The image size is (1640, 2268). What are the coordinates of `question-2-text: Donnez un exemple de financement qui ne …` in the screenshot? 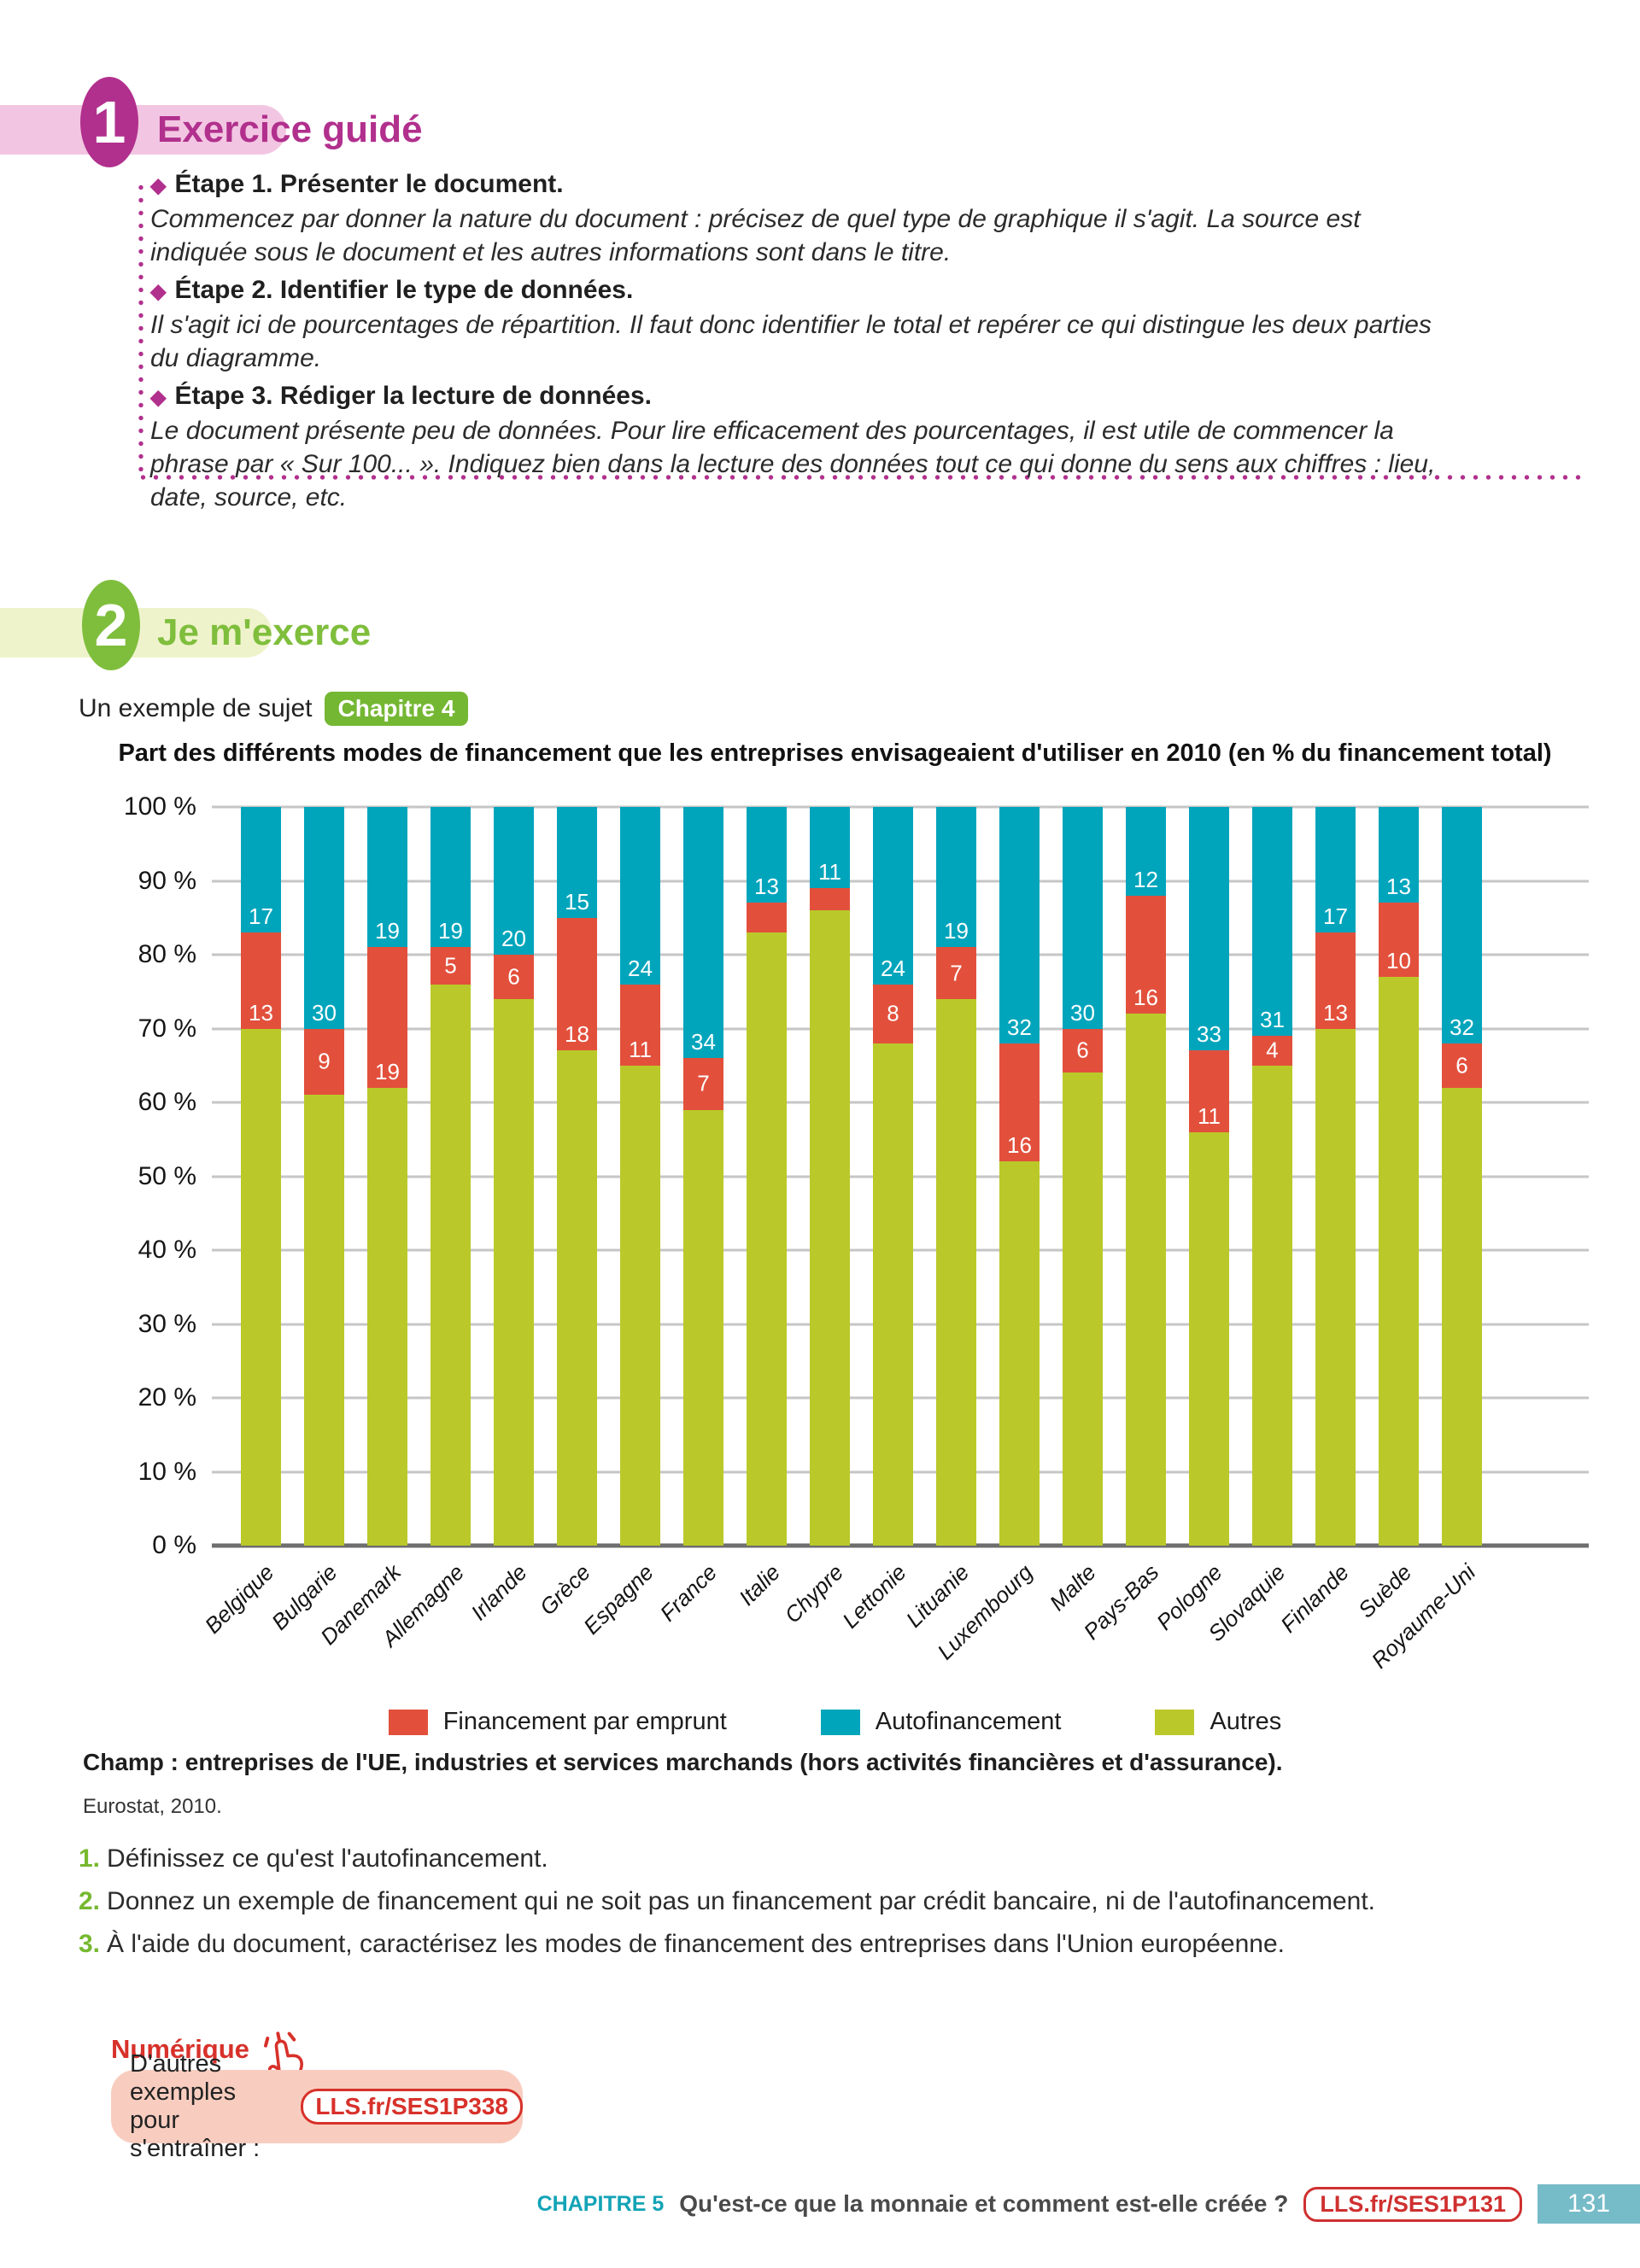 It's located at (741, 1901).